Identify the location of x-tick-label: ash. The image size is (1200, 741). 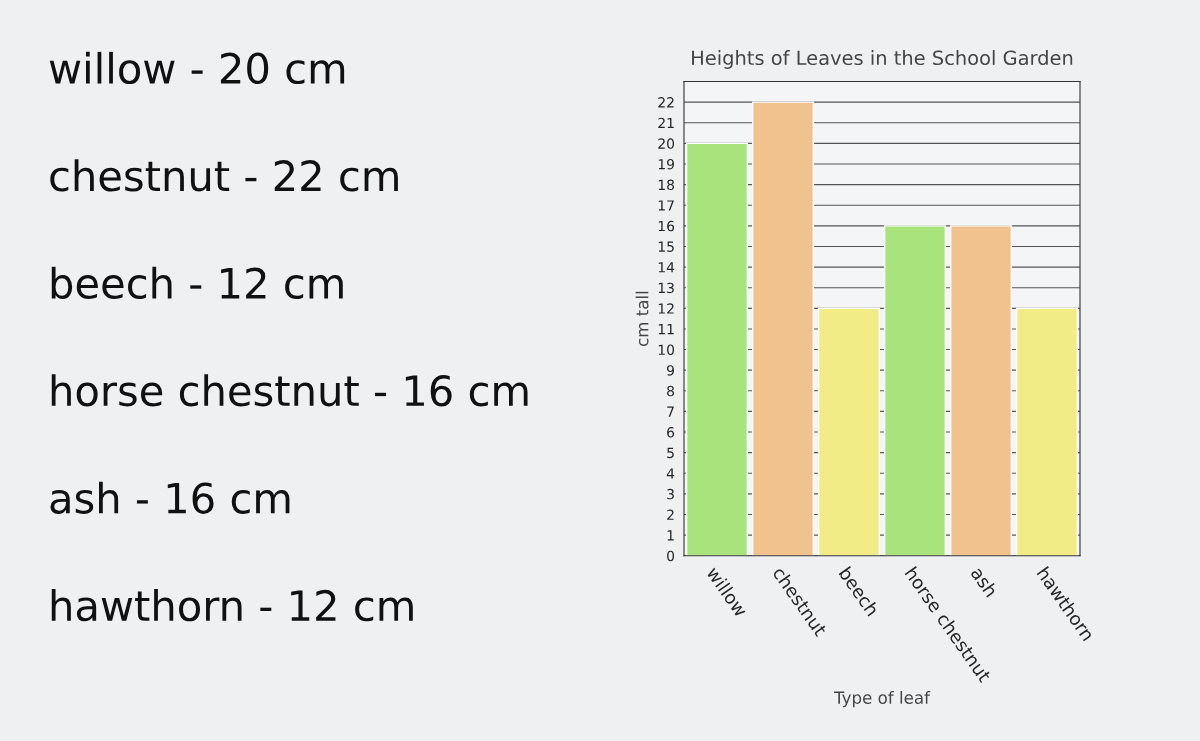
(984, 581).